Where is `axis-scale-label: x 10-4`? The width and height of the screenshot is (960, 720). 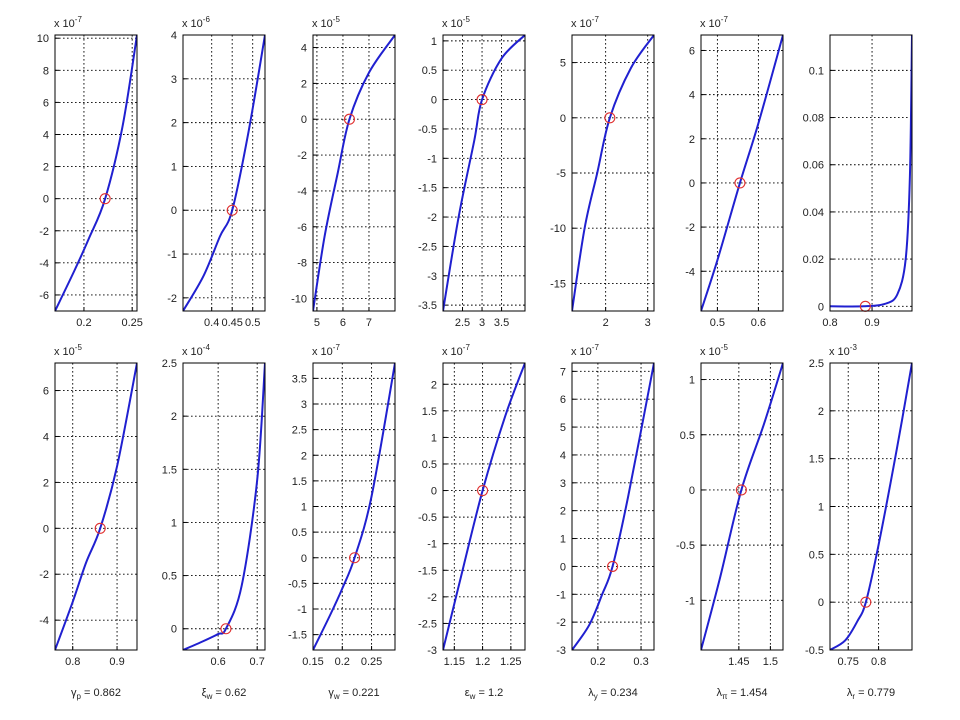
axis-scale-label: x 10-4 is located at coordinates (196, 350).